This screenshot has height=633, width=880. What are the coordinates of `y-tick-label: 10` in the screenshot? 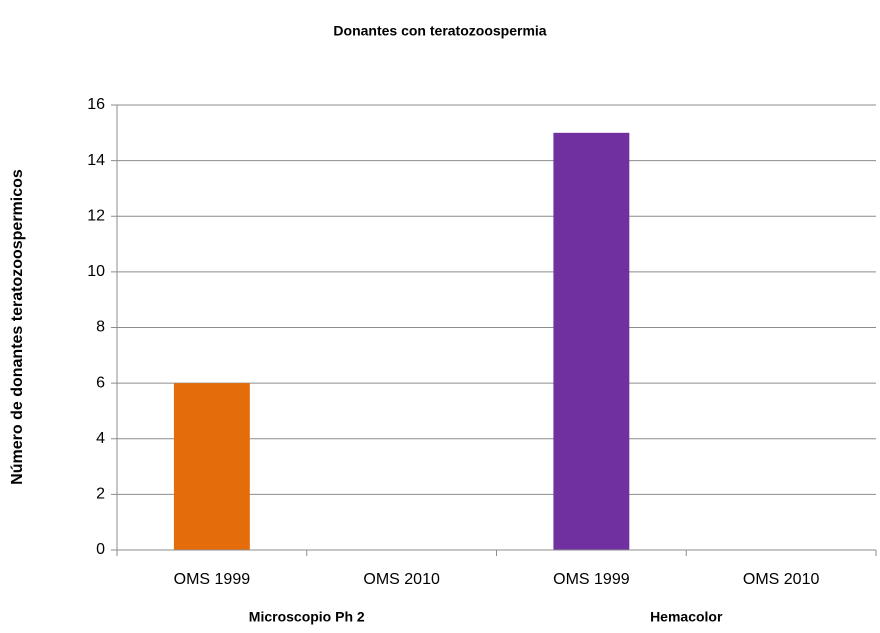 It's located at (96, 271).